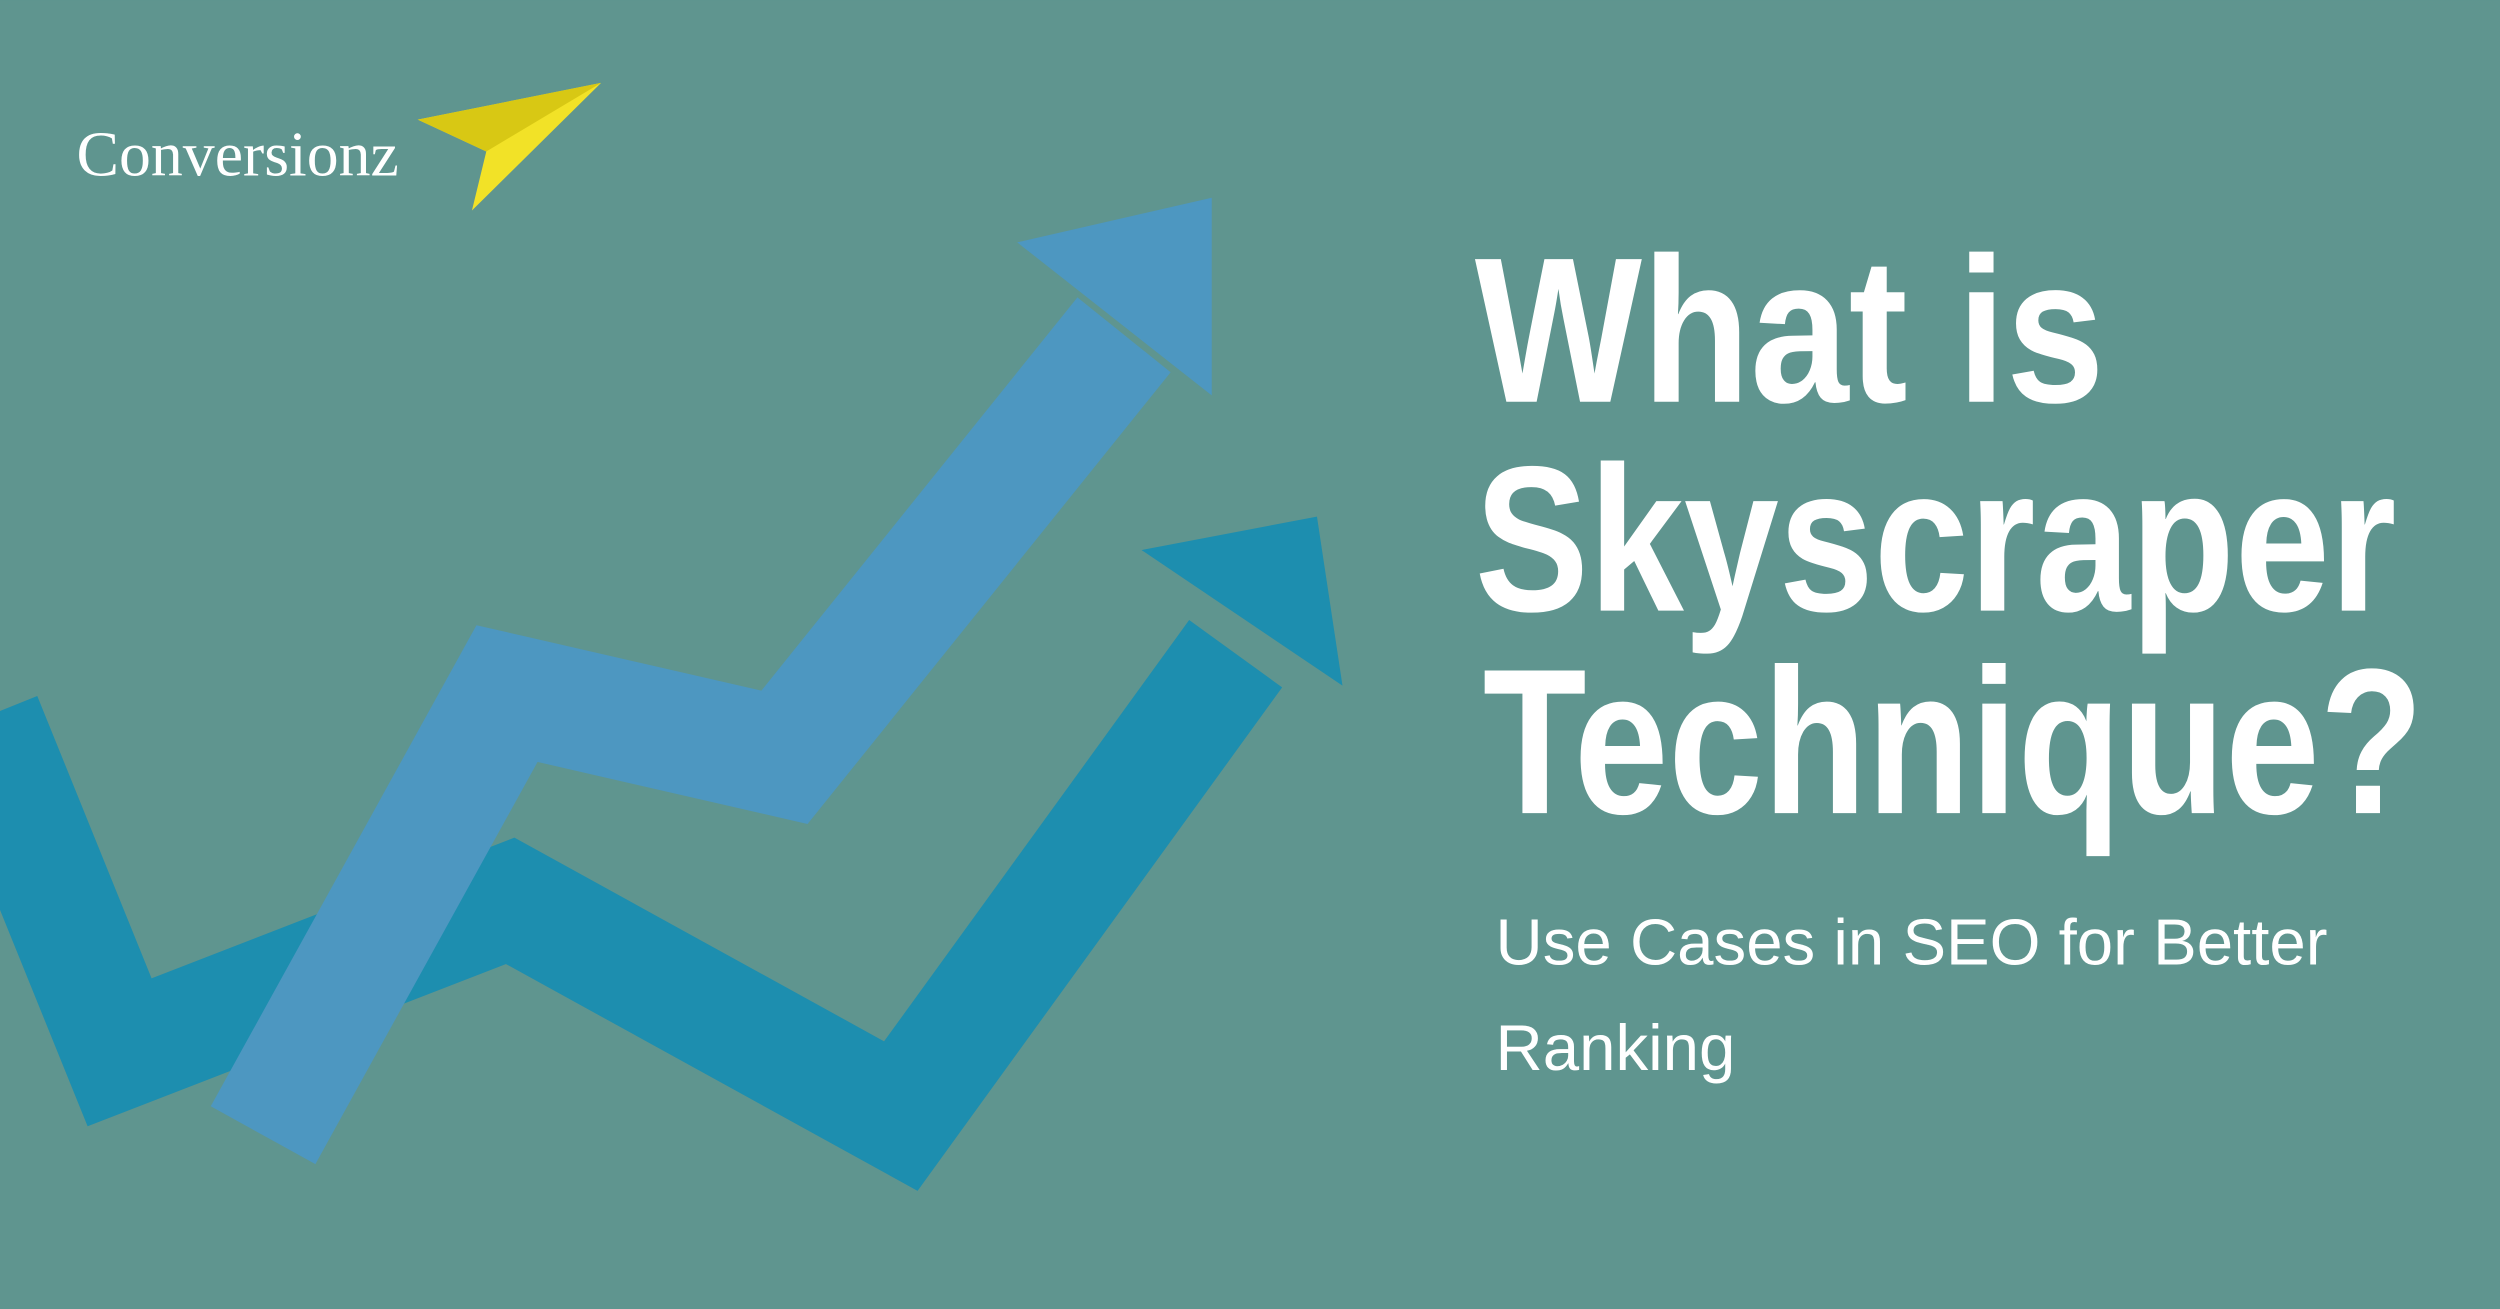 Image resolution: width=2500 pixels, height=1309 pixels. Describe the element at coordinates (1953, 741) in the screenshot. I see `headline-line: Technique?` at that location.